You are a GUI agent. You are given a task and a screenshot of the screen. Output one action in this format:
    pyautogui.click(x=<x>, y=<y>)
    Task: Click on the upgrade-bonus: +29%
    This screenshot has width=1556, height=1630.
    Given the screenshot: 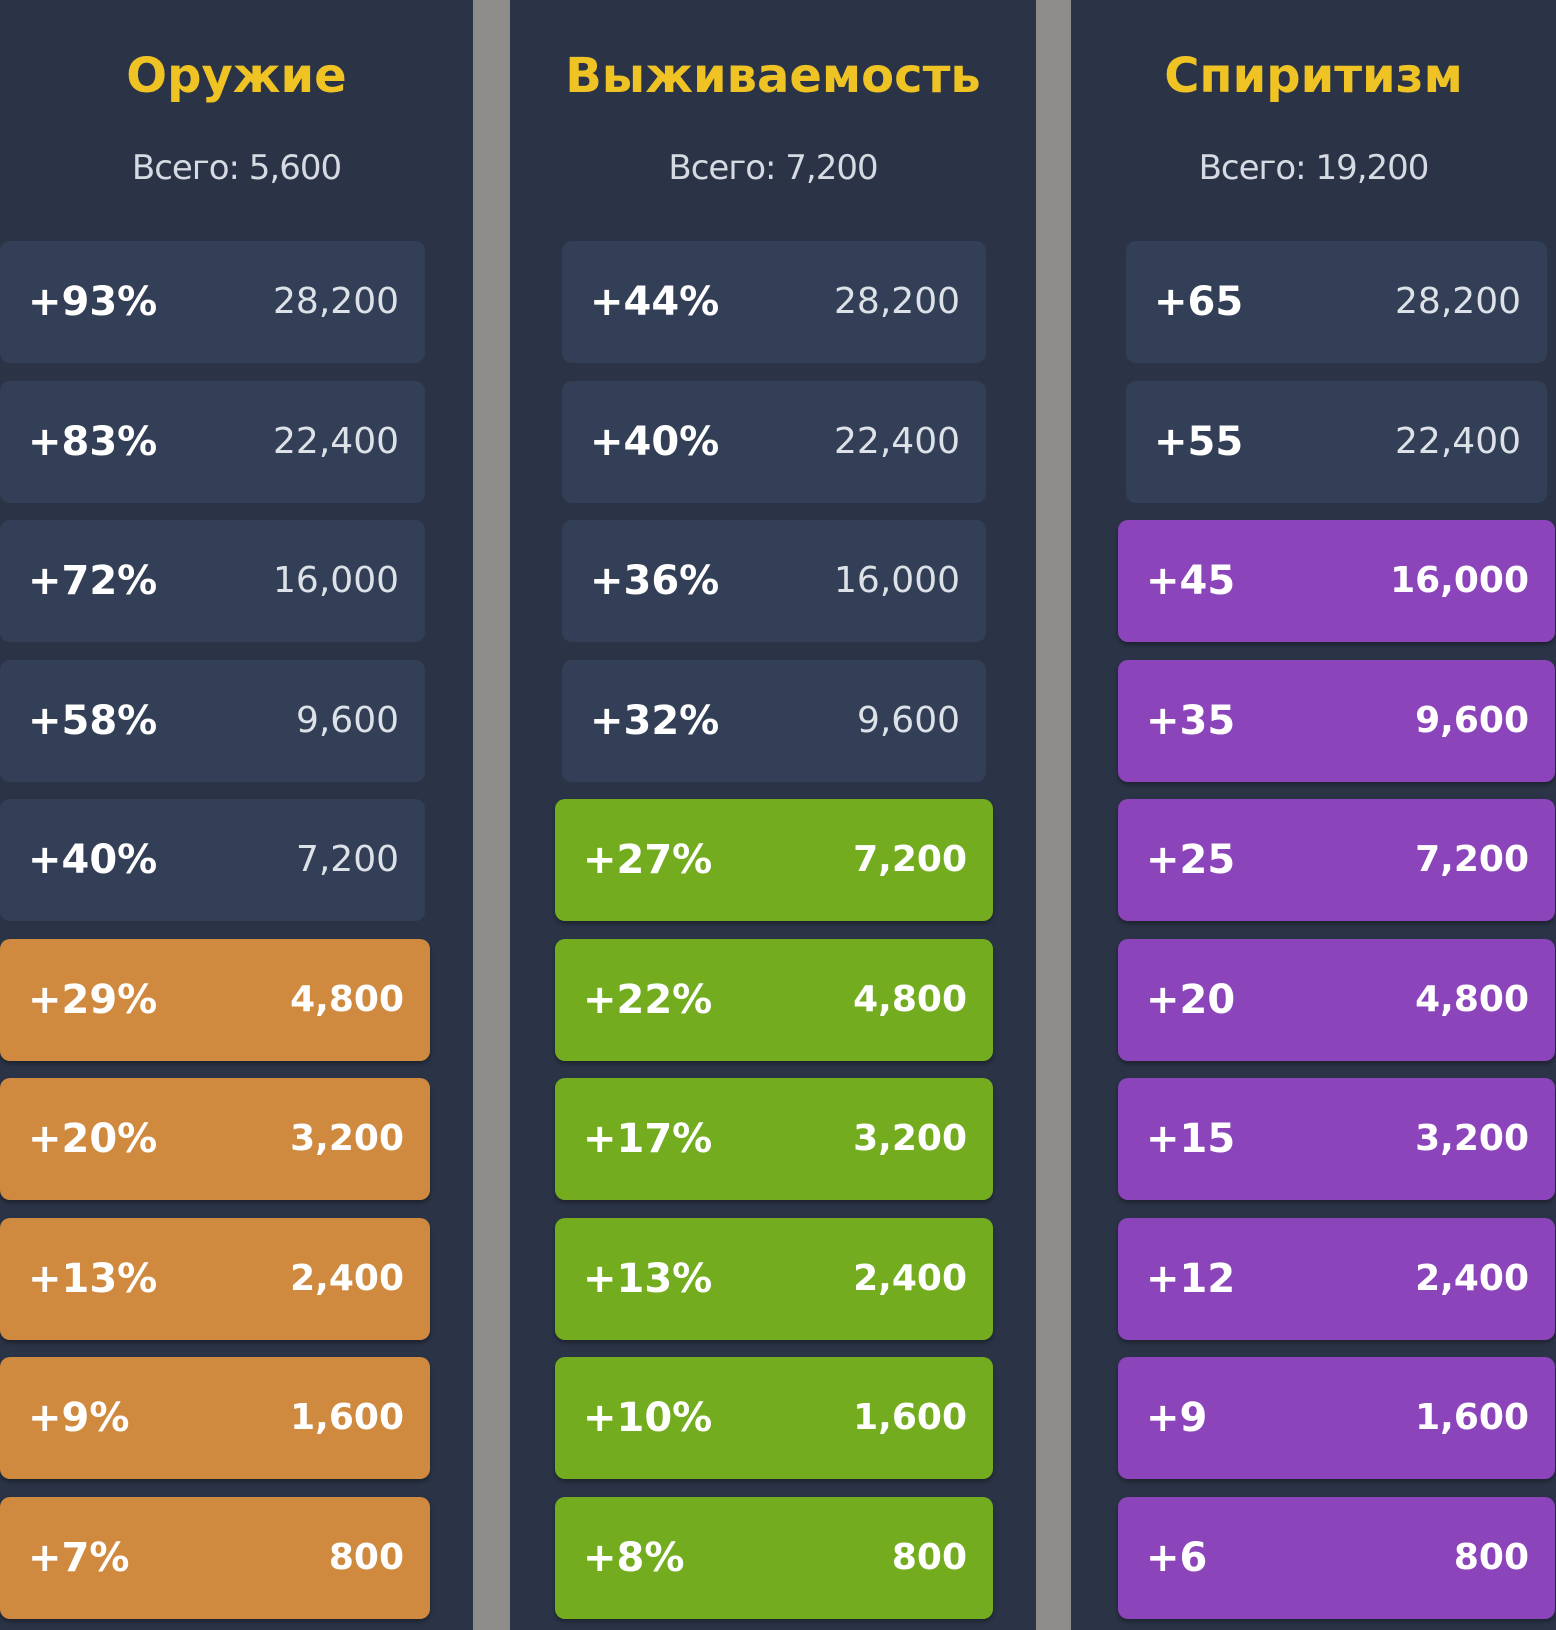 What is the action you would take?
    pyautogui.click(x=93, y=999)
    